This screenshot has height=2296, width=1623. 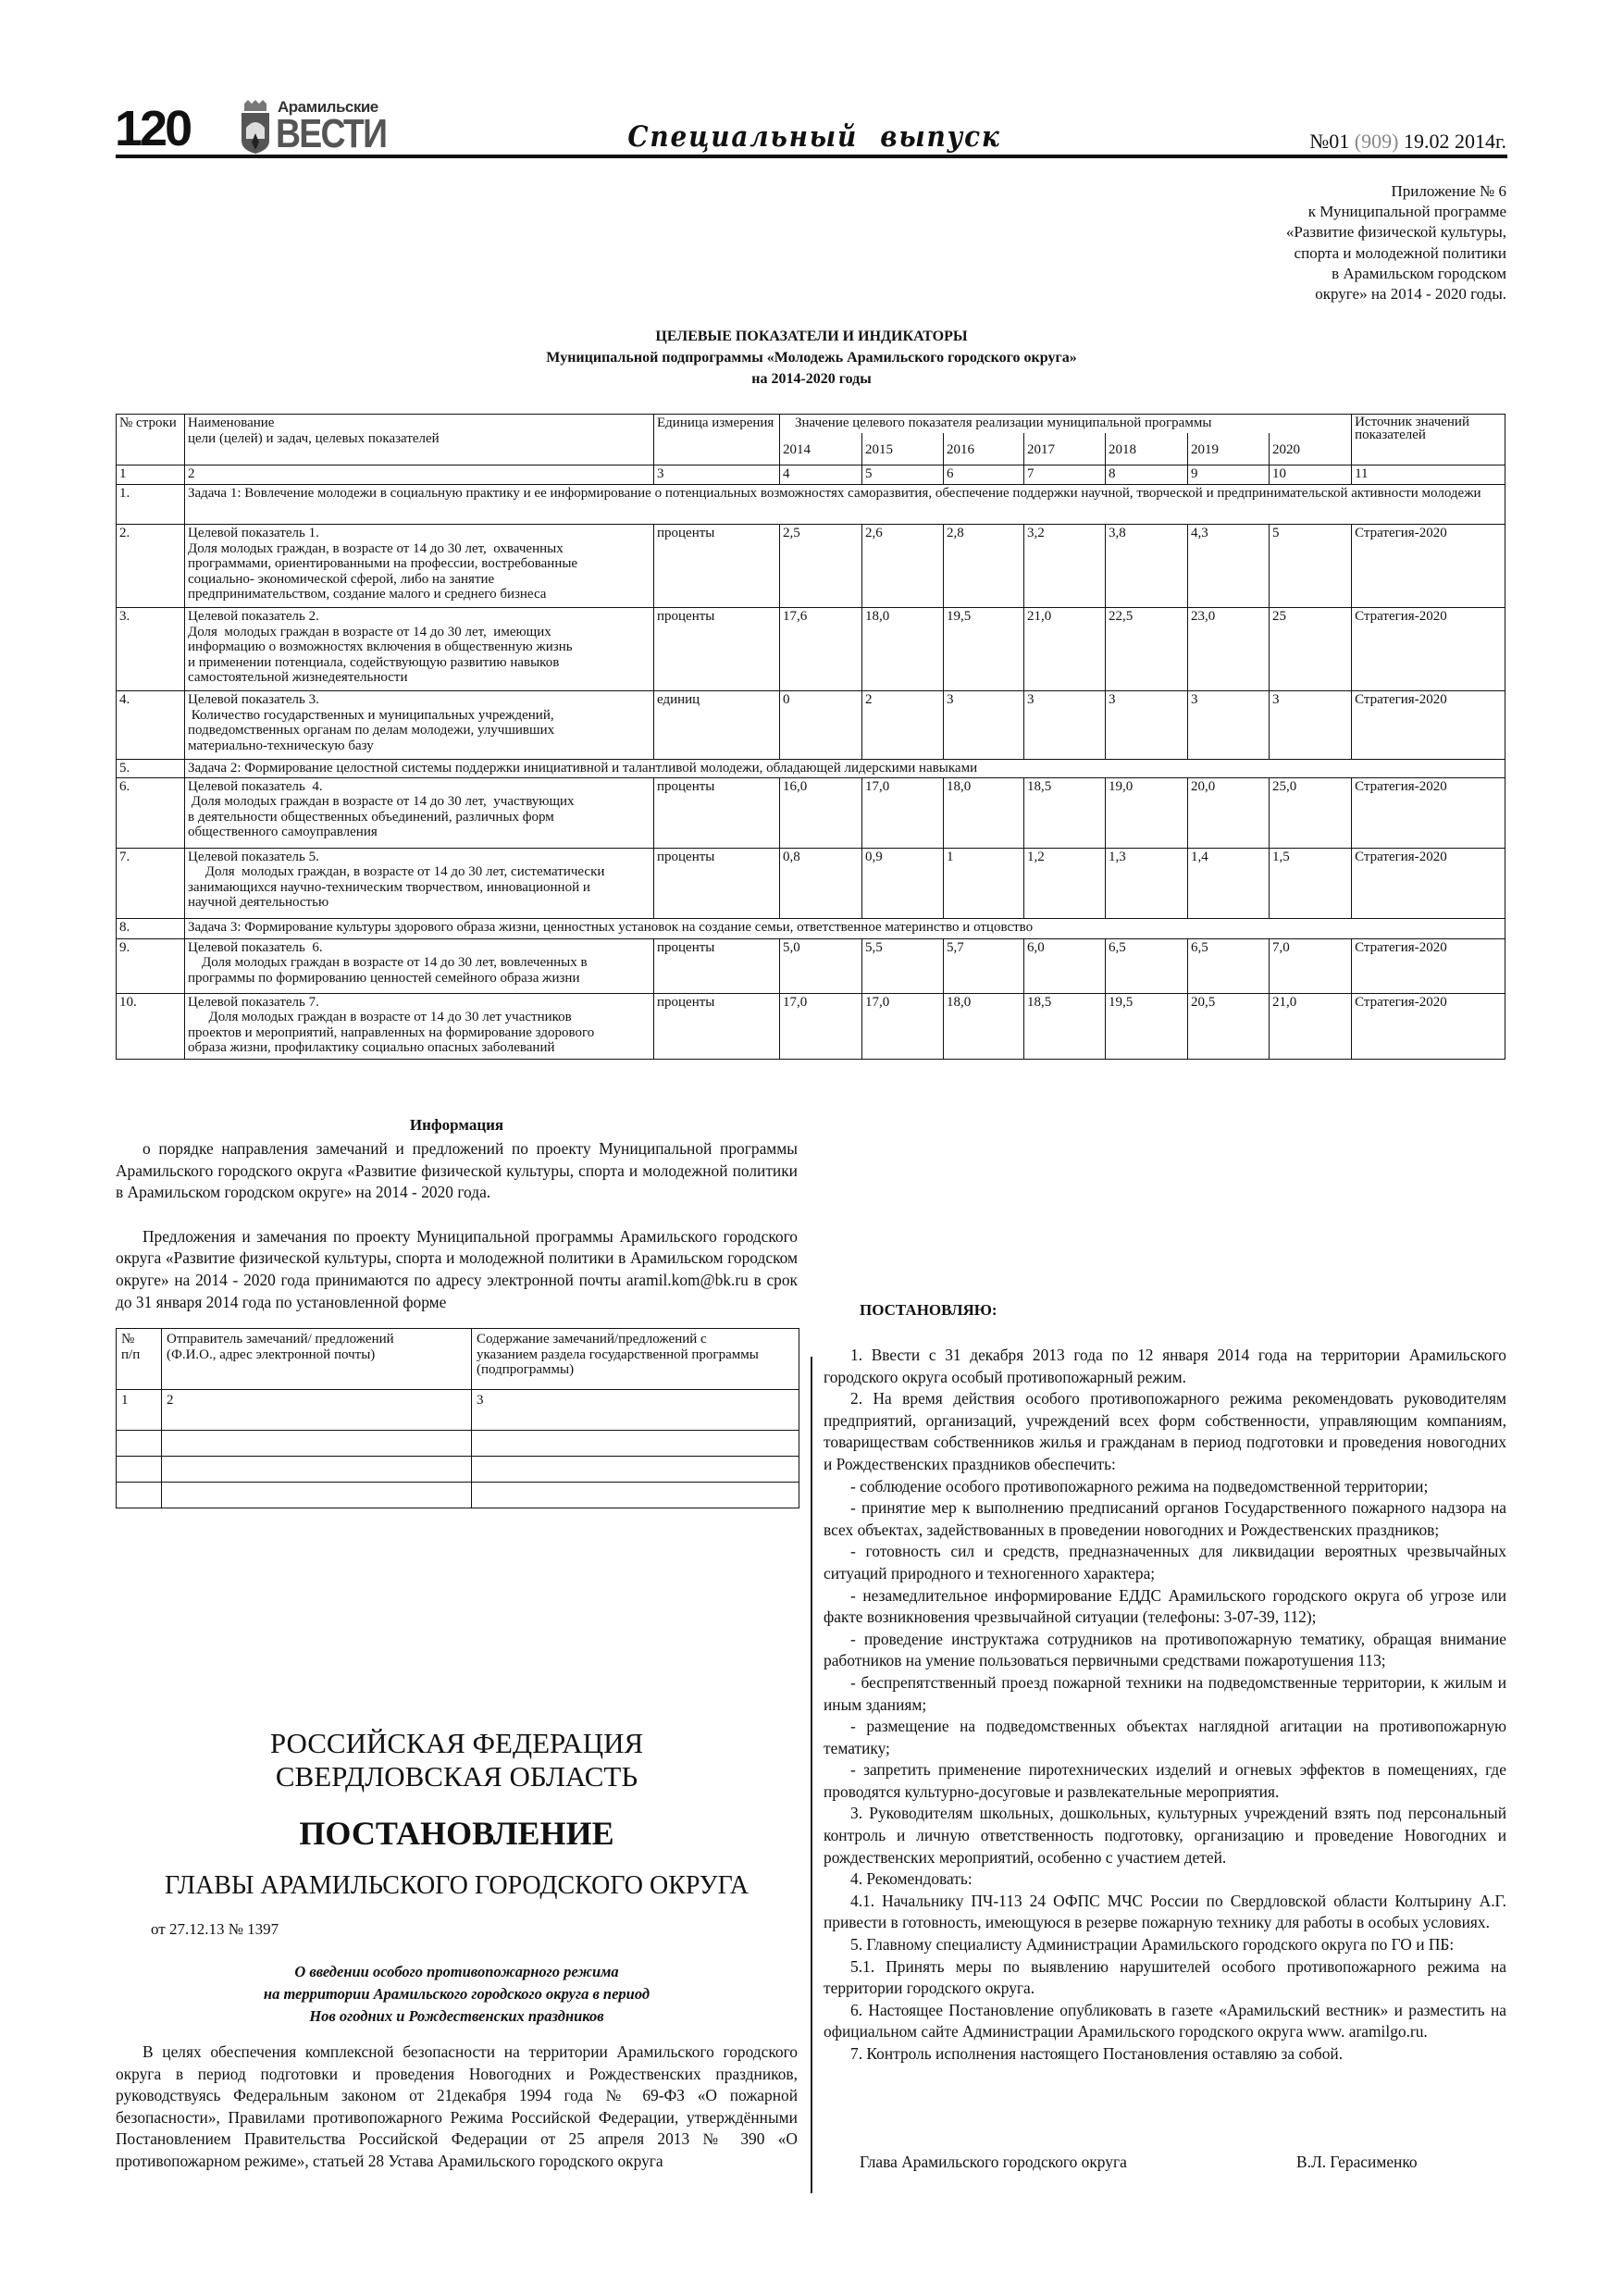 What do you see at coordinates (716, 475) in the screenshot?
I see `column-number: 3` at bounding box center [716, 475].